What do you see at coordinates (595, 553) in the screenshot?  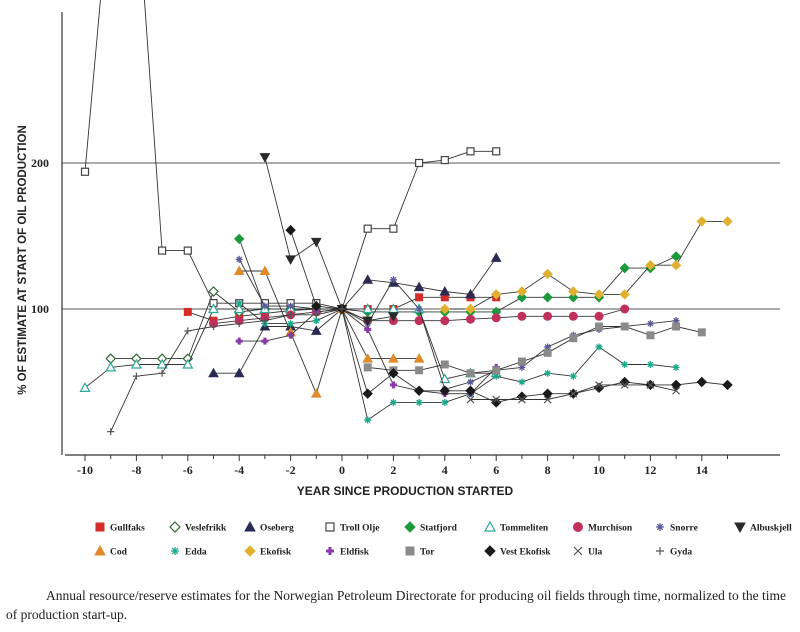 I see `legend-label: Ula` at bounding box center [595, 553].